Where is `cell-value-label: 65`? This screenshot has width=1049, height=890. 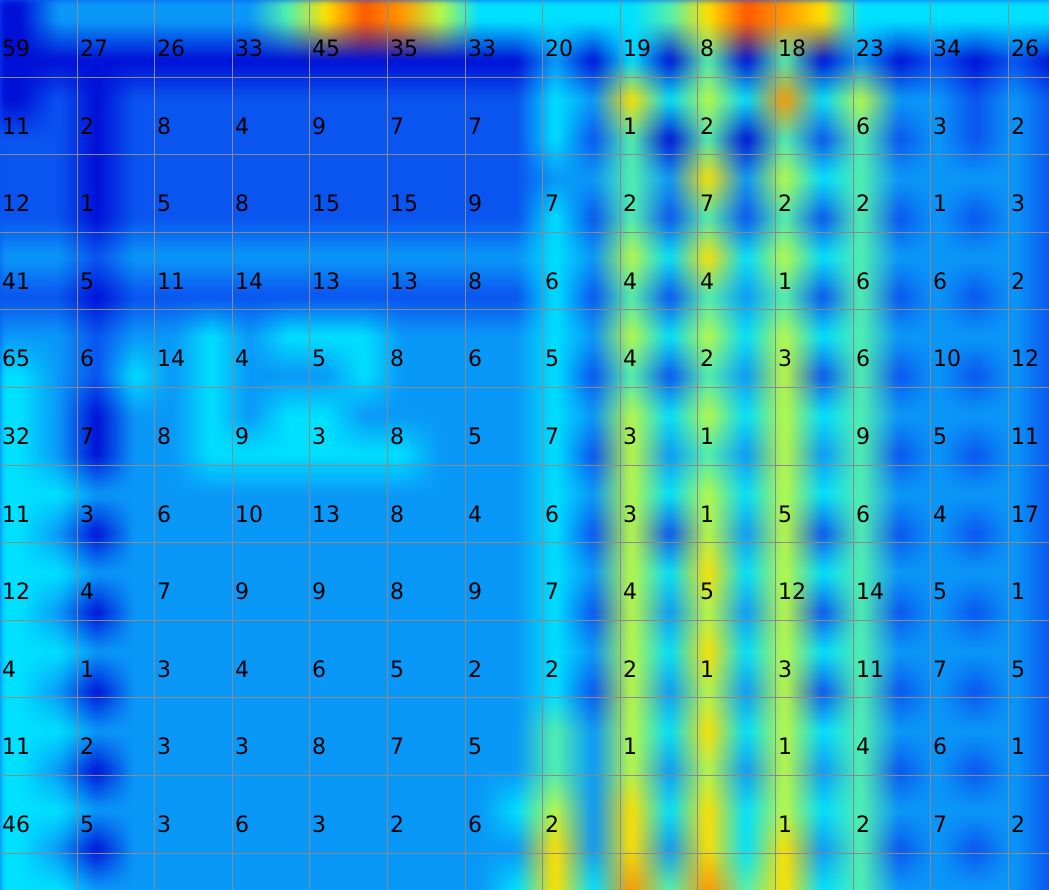 cell-value-label: 65 is located at coordinates (16, 359).